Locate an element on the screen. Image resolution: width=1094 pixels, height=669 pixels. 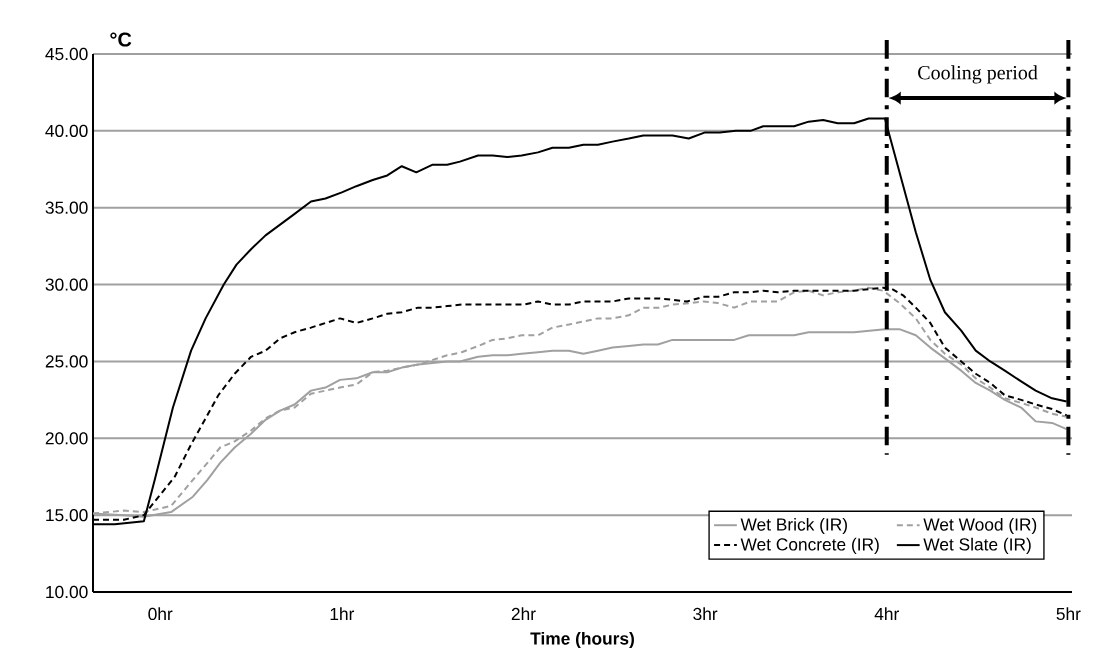
y-axis-title: °C is located at coordinates (121, 39).